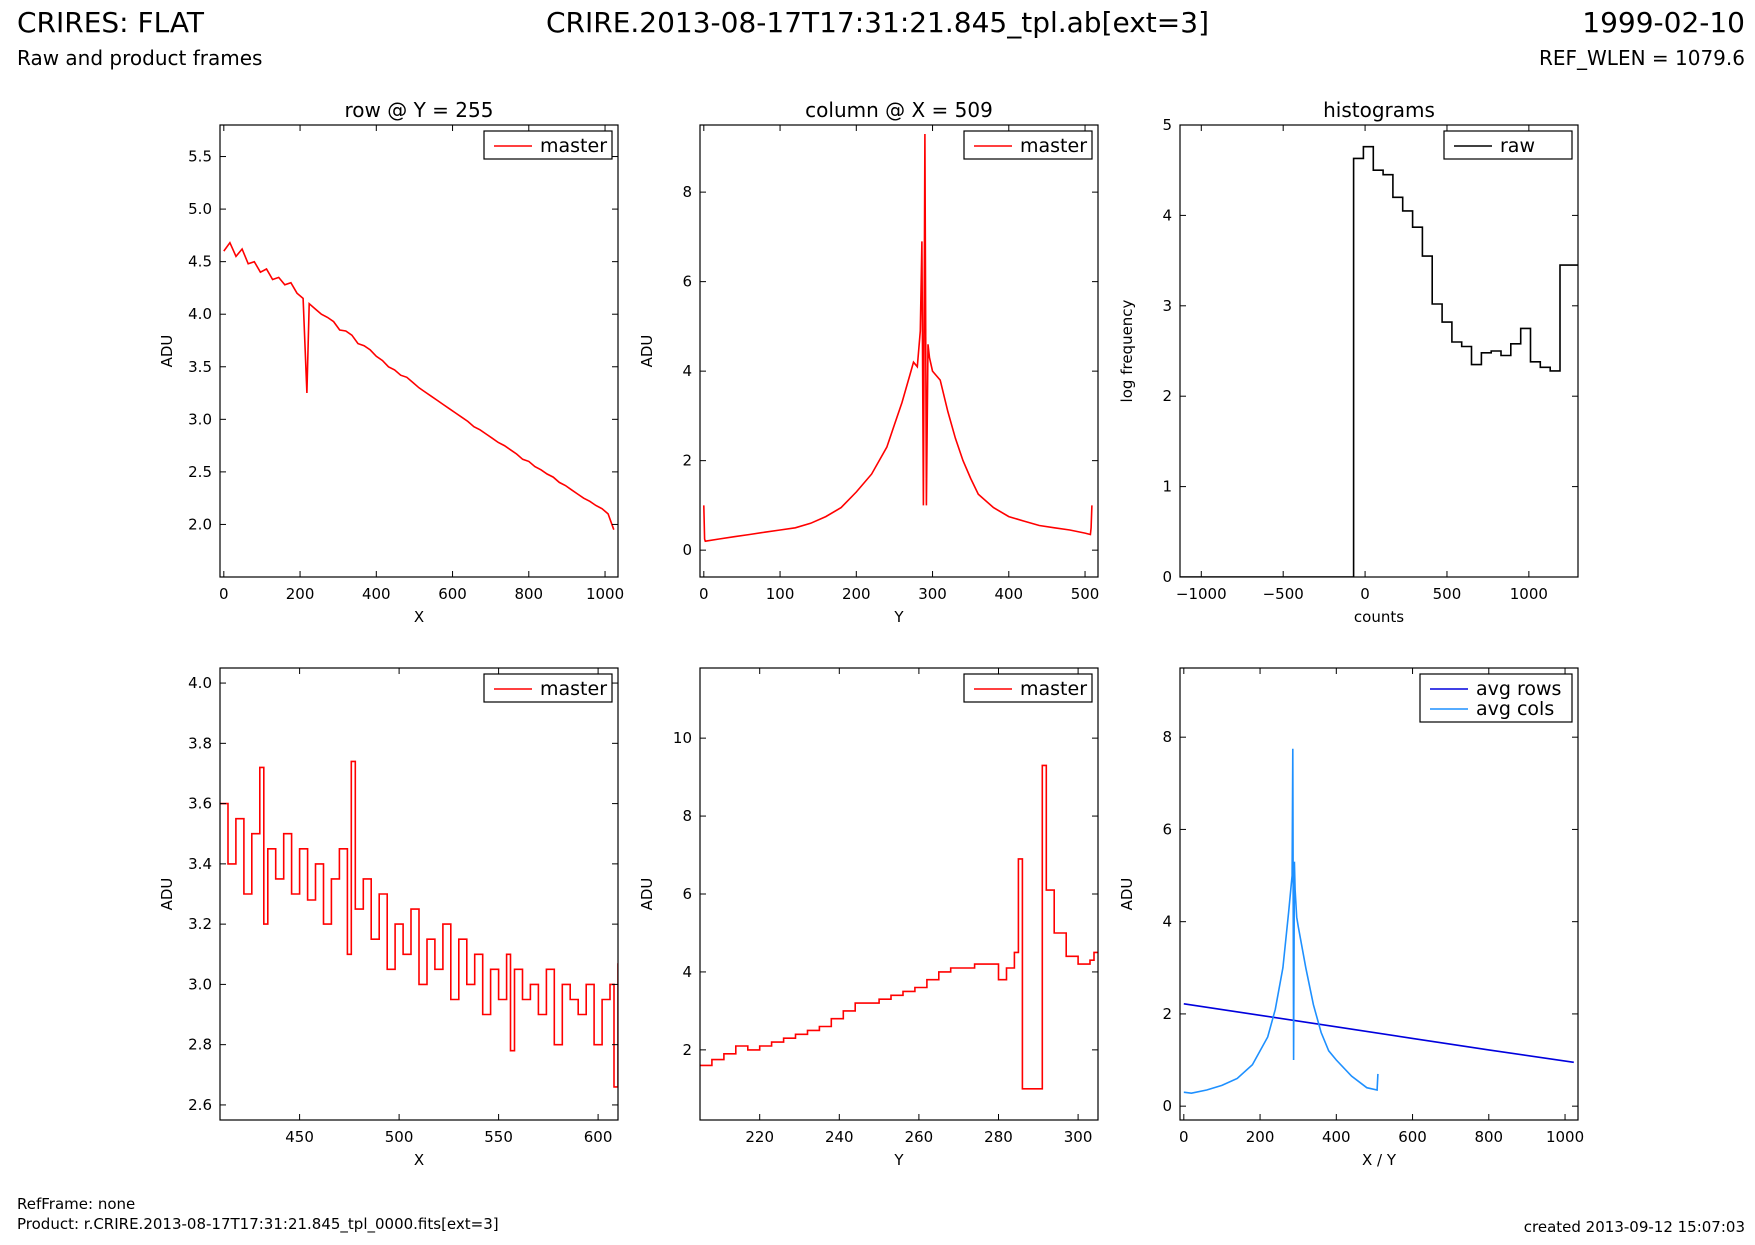  What do you see at coordinates (1283, 594) in the screenshot?
I see `x-tick-label: −500` at bounding box center [1283, 594].